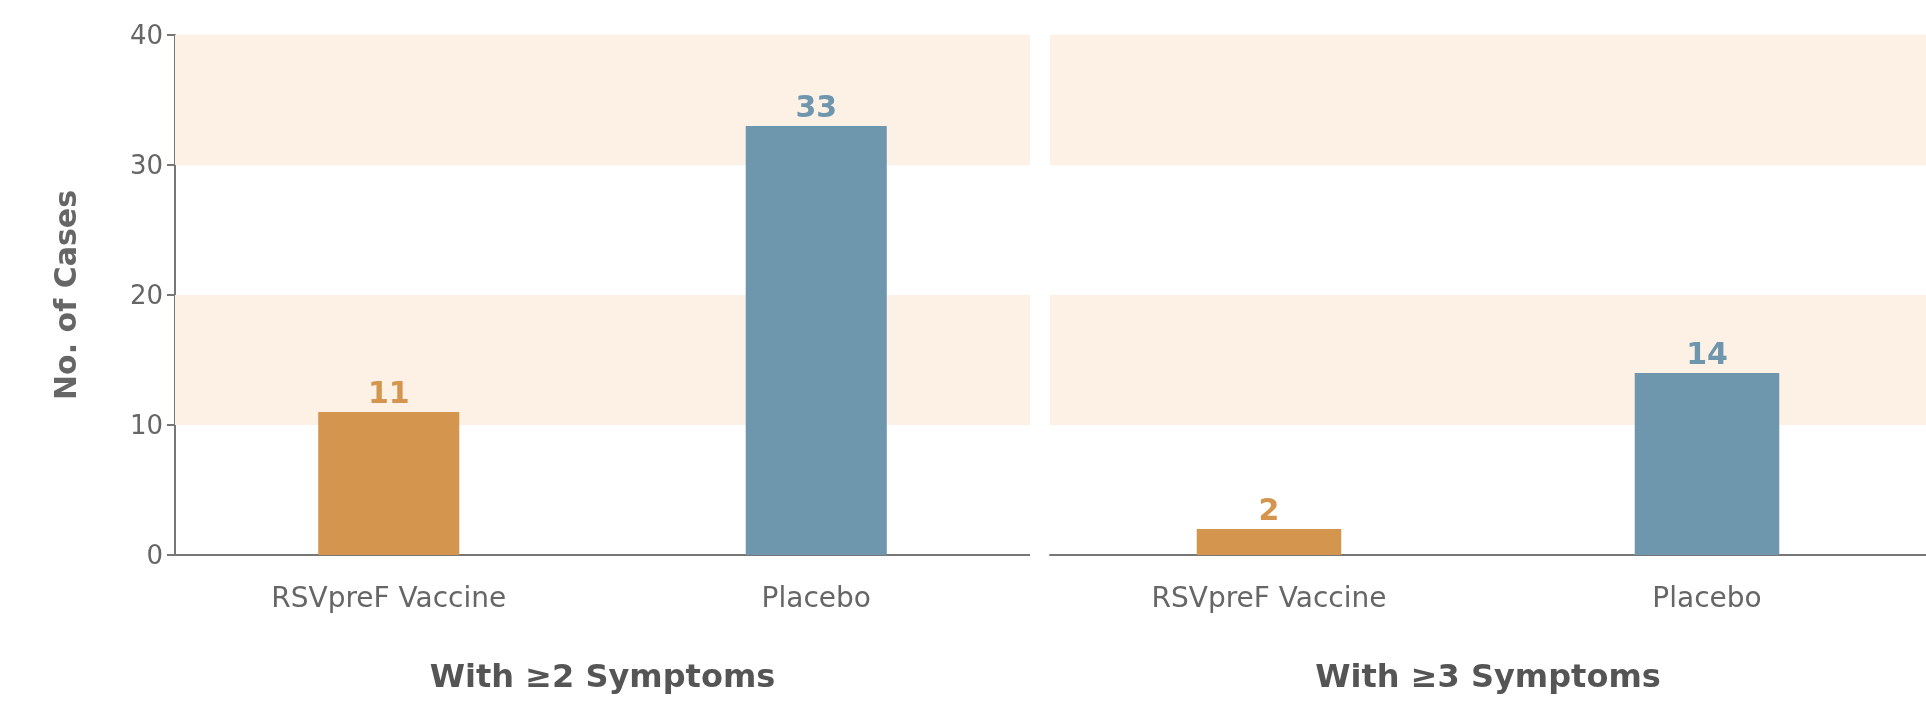 This screenshot has height=723, width=1926. Describe the element at coordinates (146, 295) in the screenshot. I see `y-tick-label: 20` at that location.